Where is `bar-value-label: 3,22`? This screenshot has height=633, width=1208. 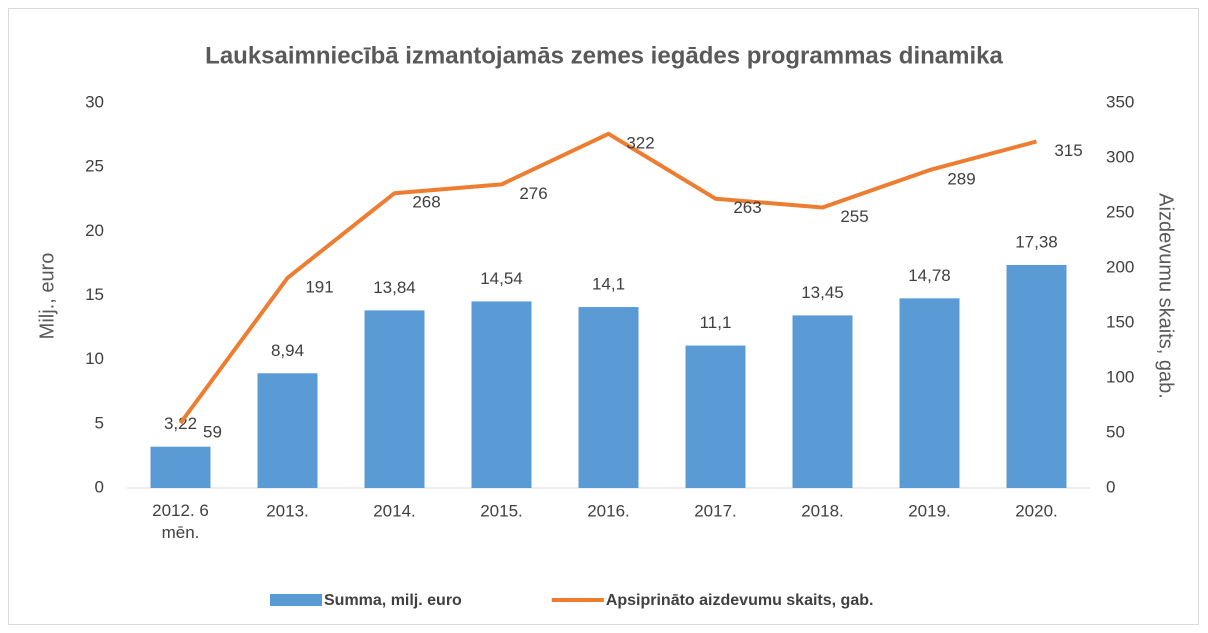
bar-value-label: 3,22 is located at coordinates (180, 423).